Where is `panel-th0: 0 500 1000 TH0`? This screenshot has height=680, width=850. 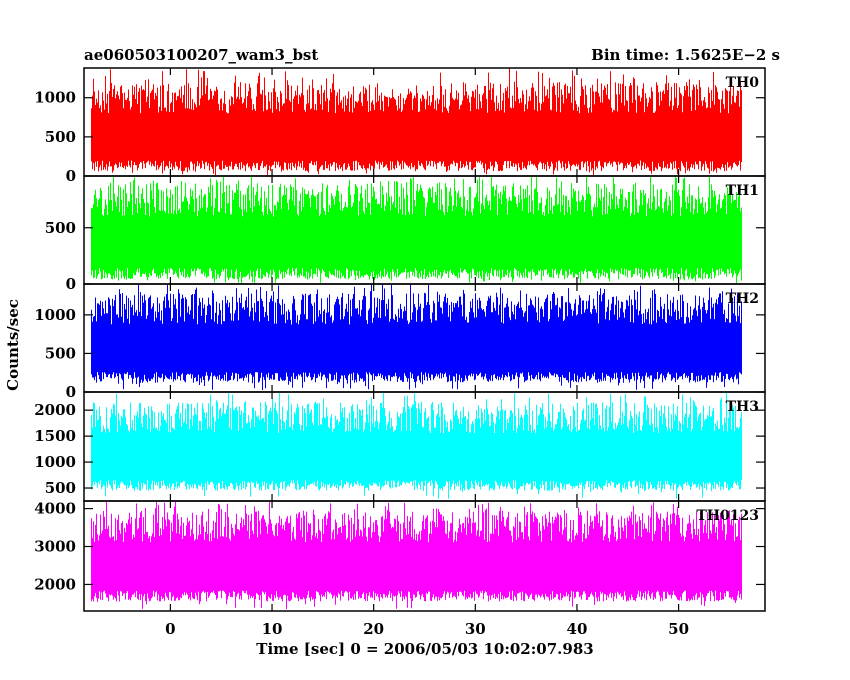
panel-th0: 0 500 1000 TH0 is located at coordinates (400, 126).